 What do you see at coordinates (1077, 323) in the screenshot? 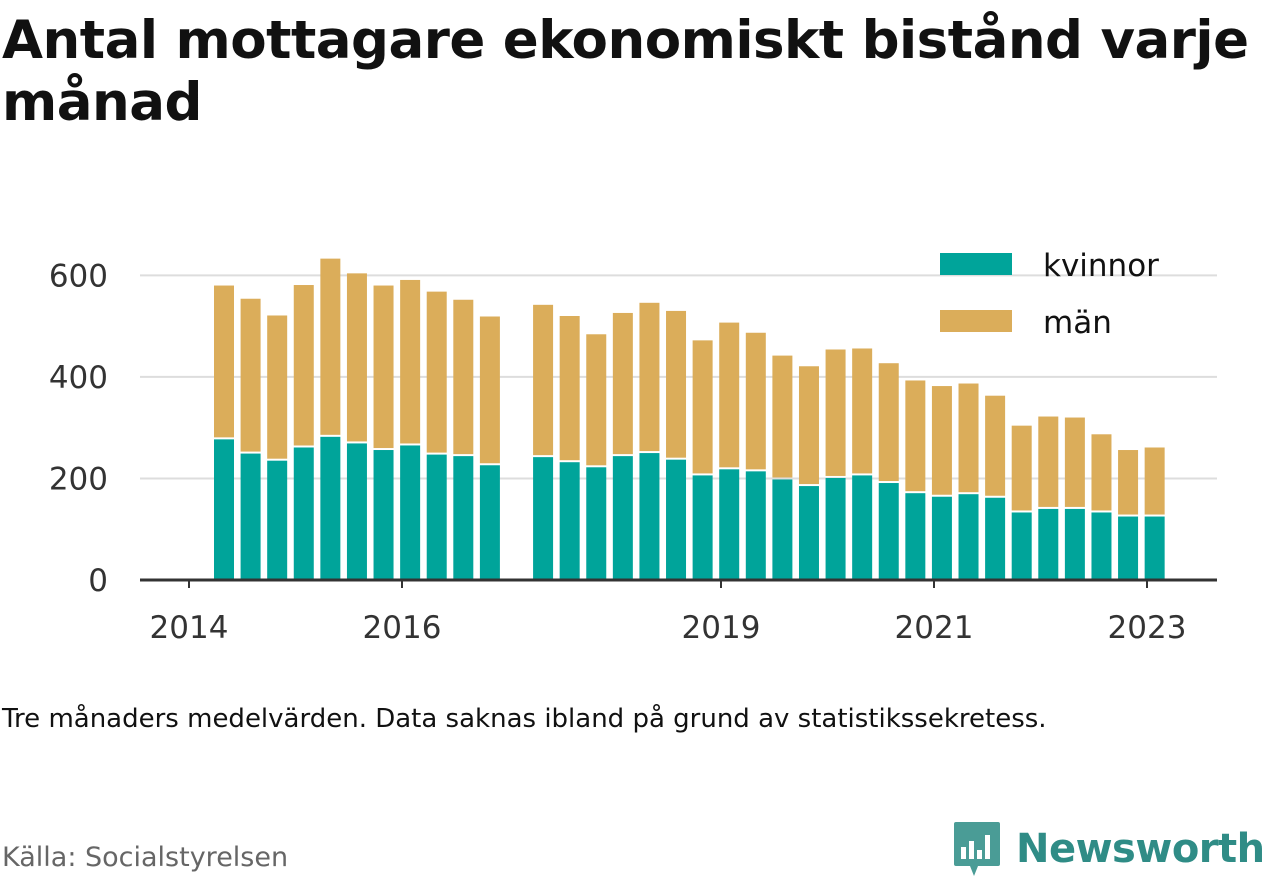
I see `legend-label-man: män` at bounding box center [1077, 323].